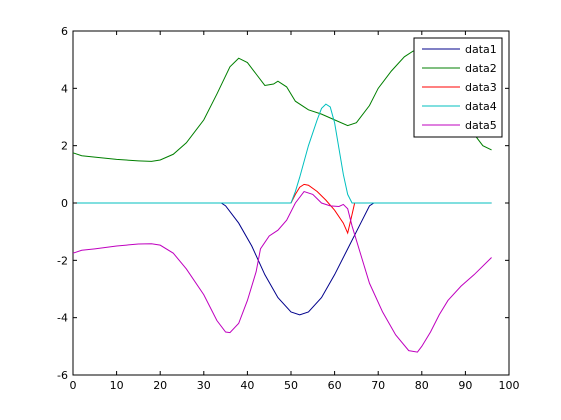 The image size is (561, 420). What do you see at coordinates (481, 87) in the screenshot?
I see `legend-label-data3: data3` at bounding box center [481, 87].